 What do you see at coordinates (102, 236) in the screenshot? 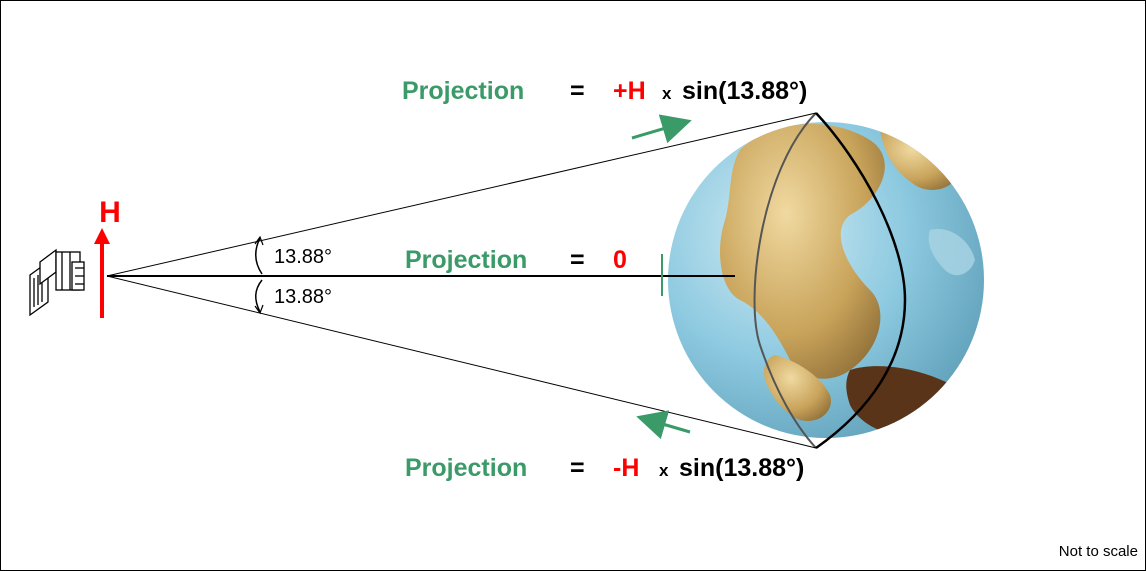
I see `h-vector-arrowhead` at bounding box center [102, 236].